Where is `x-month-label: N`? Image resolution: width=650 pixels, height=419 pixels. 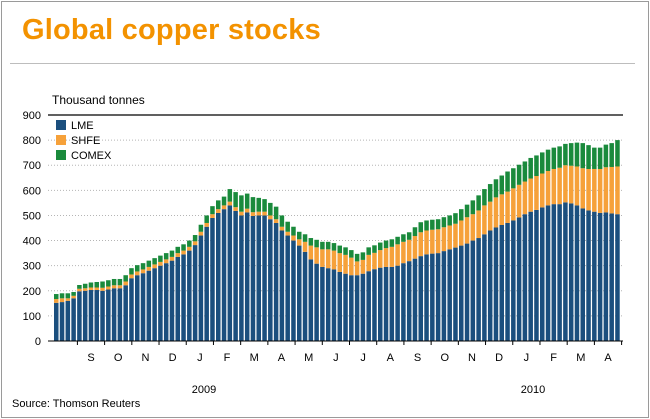
x-month-label: N is located at coordinates (145, 358).